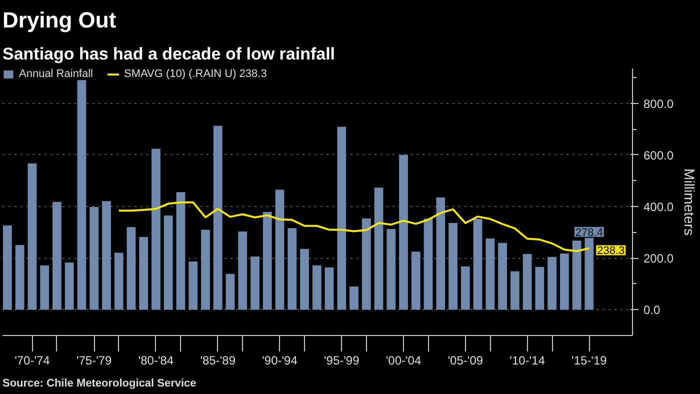 The width and height of the screenshot is (700, 394). I want to click on x-tick-label: '15-'19, so click(590, 361).